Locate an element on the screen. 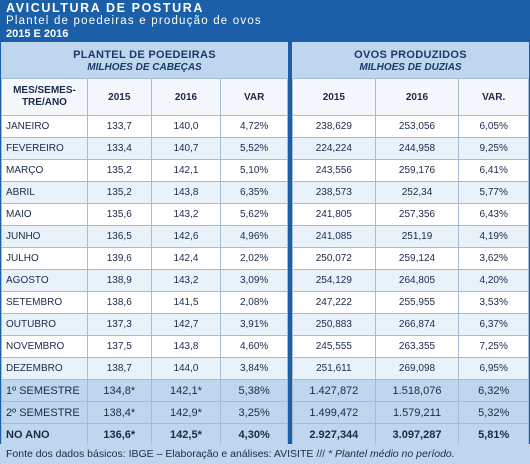 Image resolution: width=530 pixels, height=464 pixels. page-title: AVICULTURA DE POSTURA is located at coordinates (105, 8).